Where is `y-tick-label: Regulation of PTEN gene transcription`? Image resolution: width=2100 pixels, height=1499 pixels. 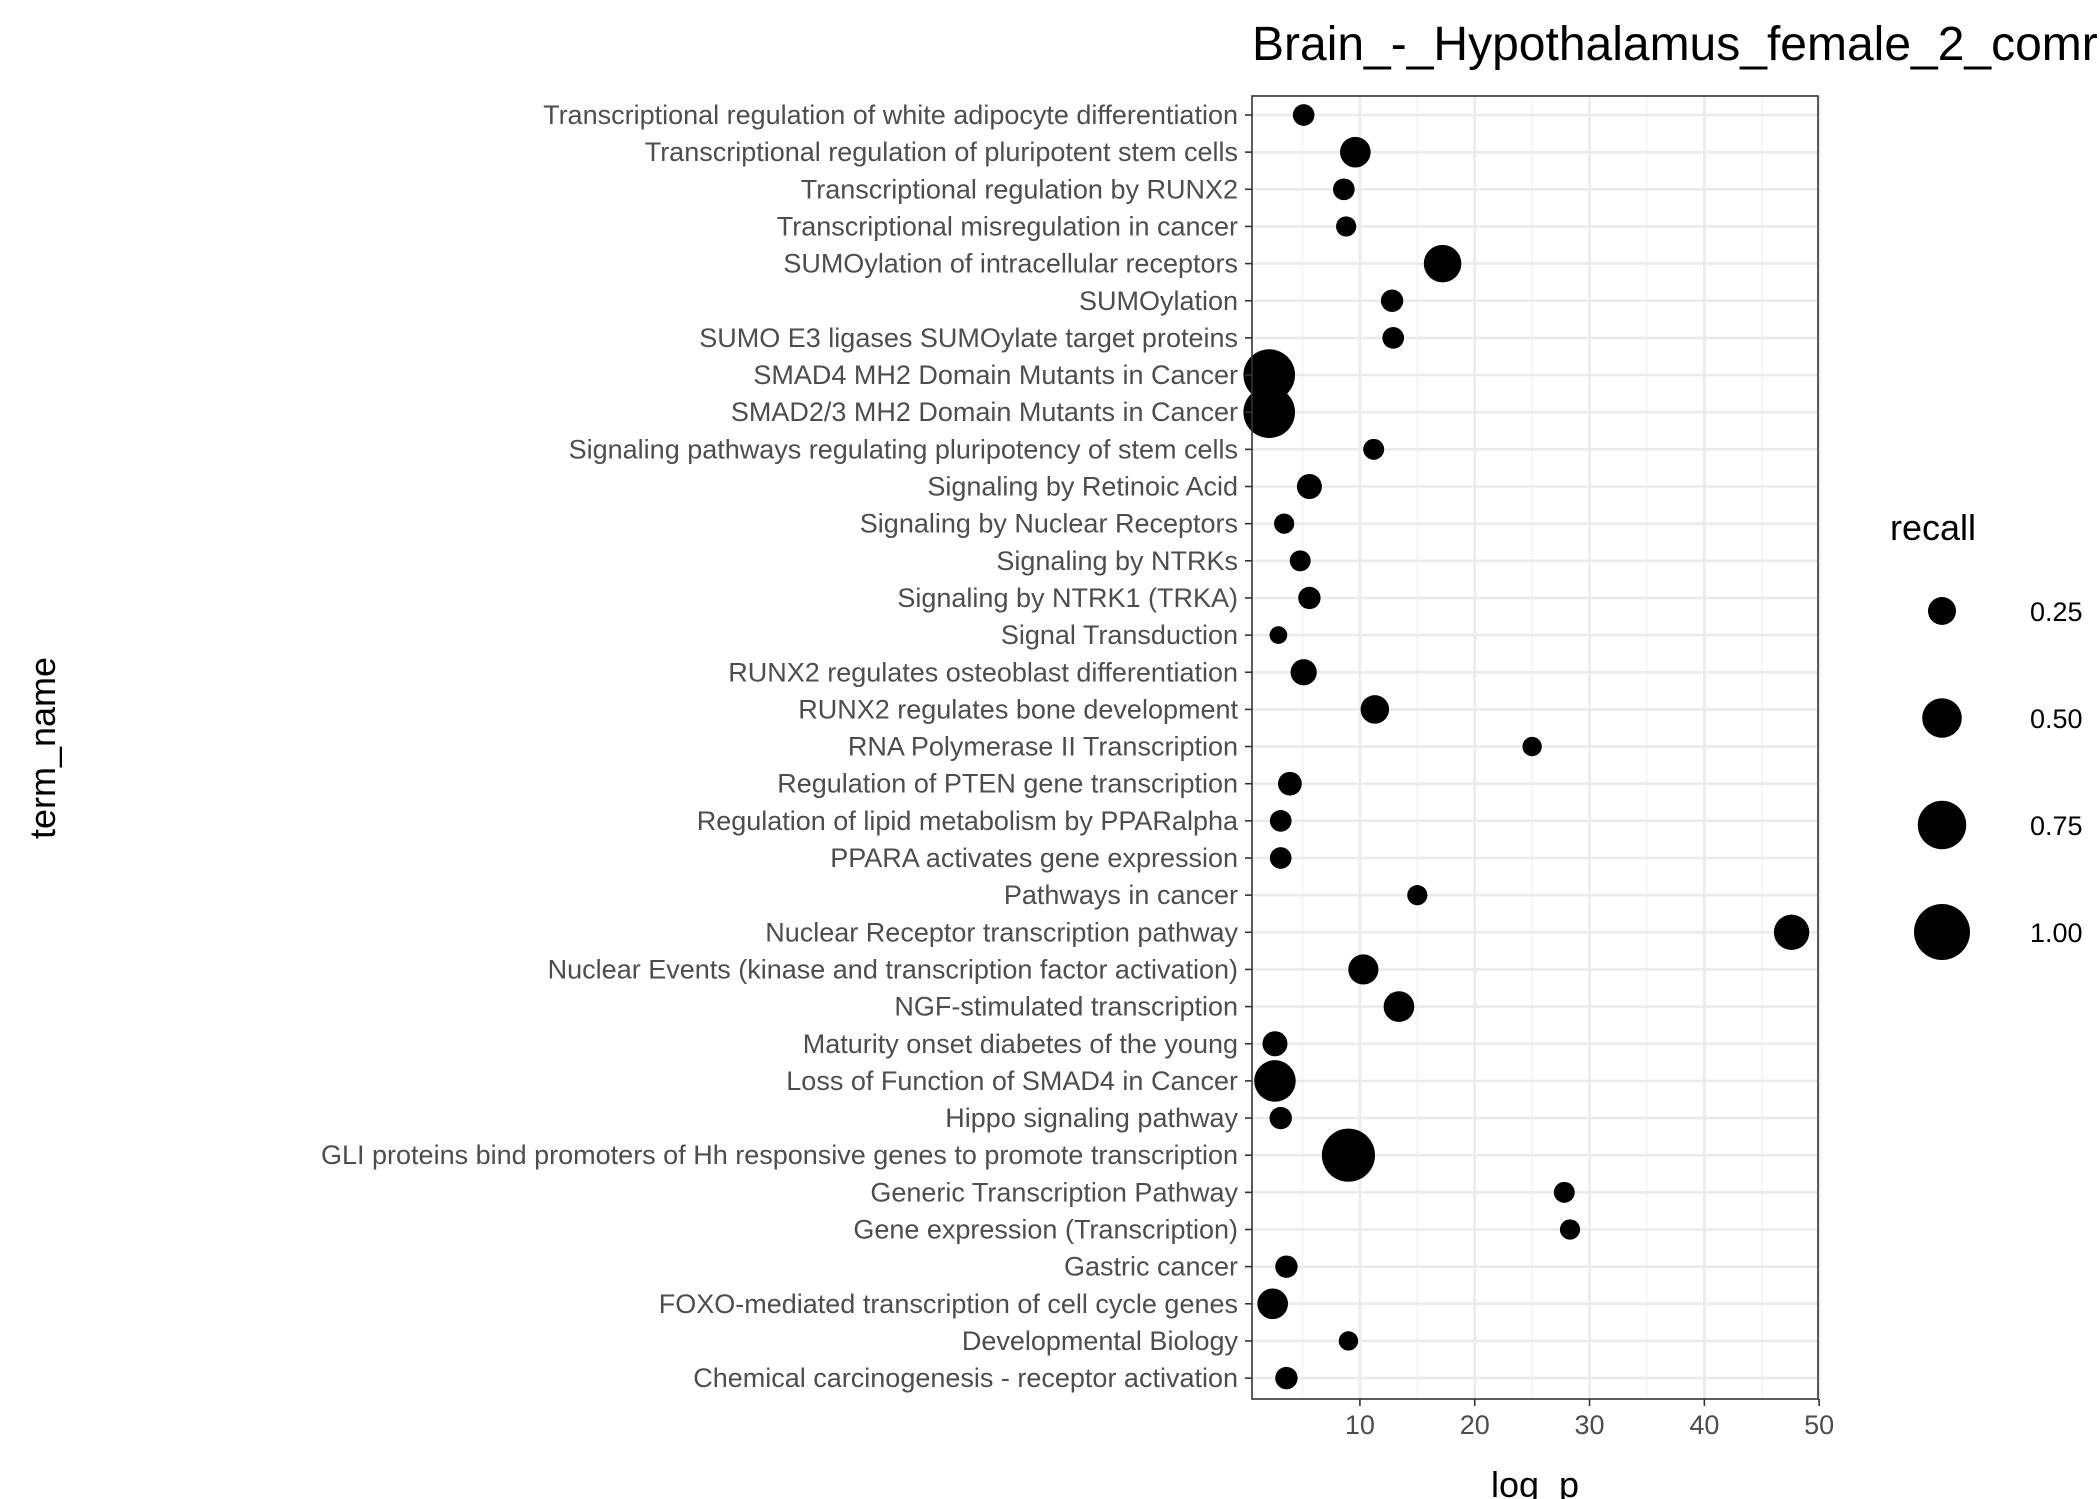
y-tick-label: Regulation of PTEN gene transcription is located at coordinates (1007, 784).